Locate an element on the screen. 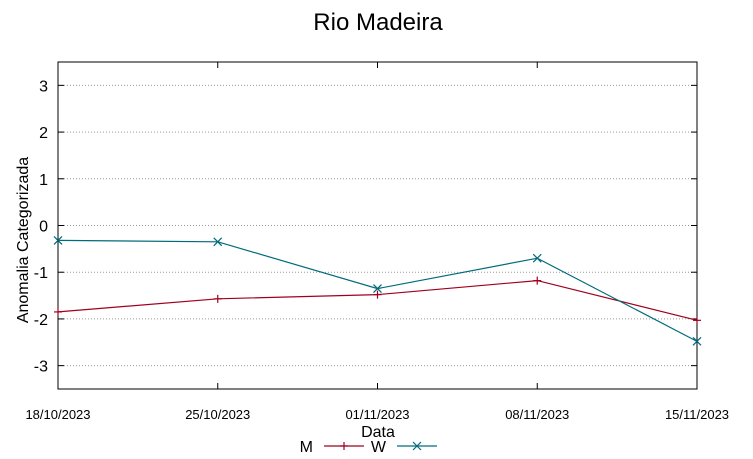 This screenshot has width=753, height=459. x-axis-label: Data is located at coordinates (378, 432).